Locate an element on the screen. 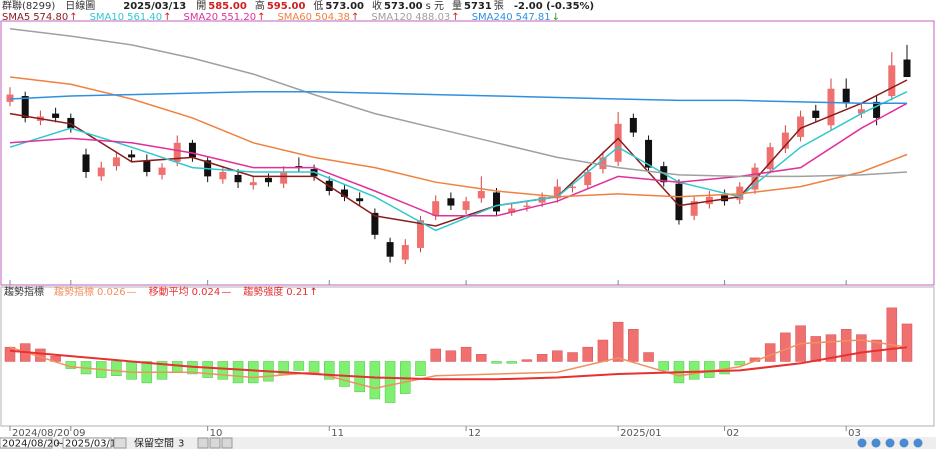  header-text: 5731 is located at coordinates (478, 6).